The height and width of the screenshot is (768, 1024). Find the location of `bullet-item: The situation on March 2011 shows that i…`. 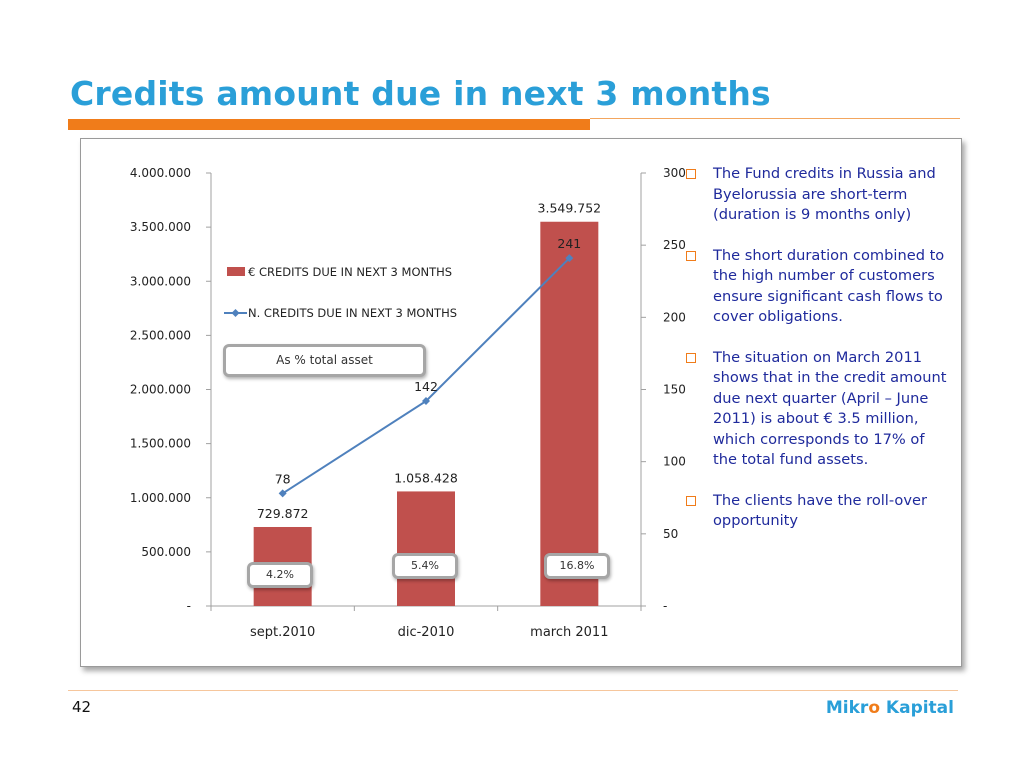

bullet-item: The situation on March 2011 shows that i… is located at coordinates (818, 409).